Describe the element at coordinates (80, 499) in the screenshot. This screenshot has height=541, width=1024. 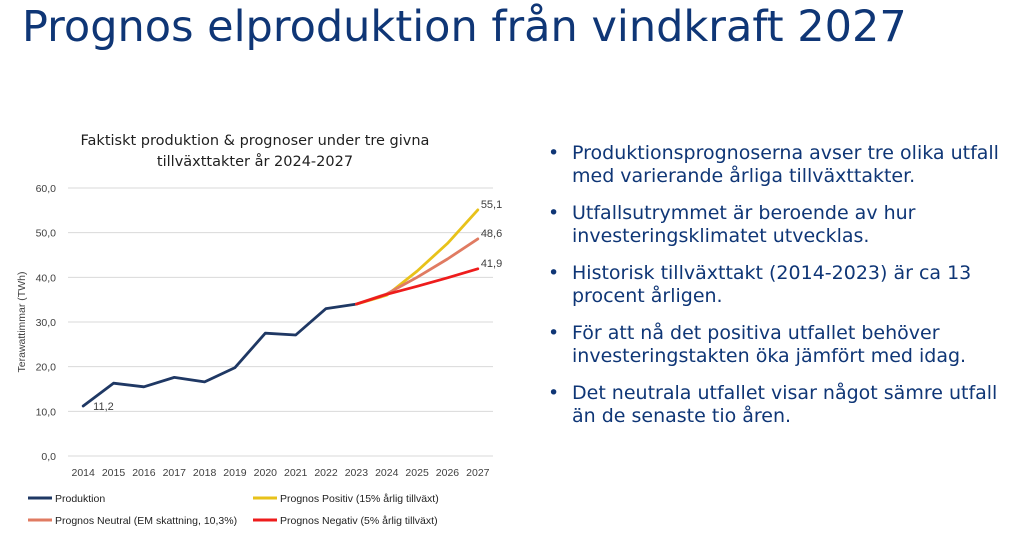
I see `legend-label: Produktion` at that location.